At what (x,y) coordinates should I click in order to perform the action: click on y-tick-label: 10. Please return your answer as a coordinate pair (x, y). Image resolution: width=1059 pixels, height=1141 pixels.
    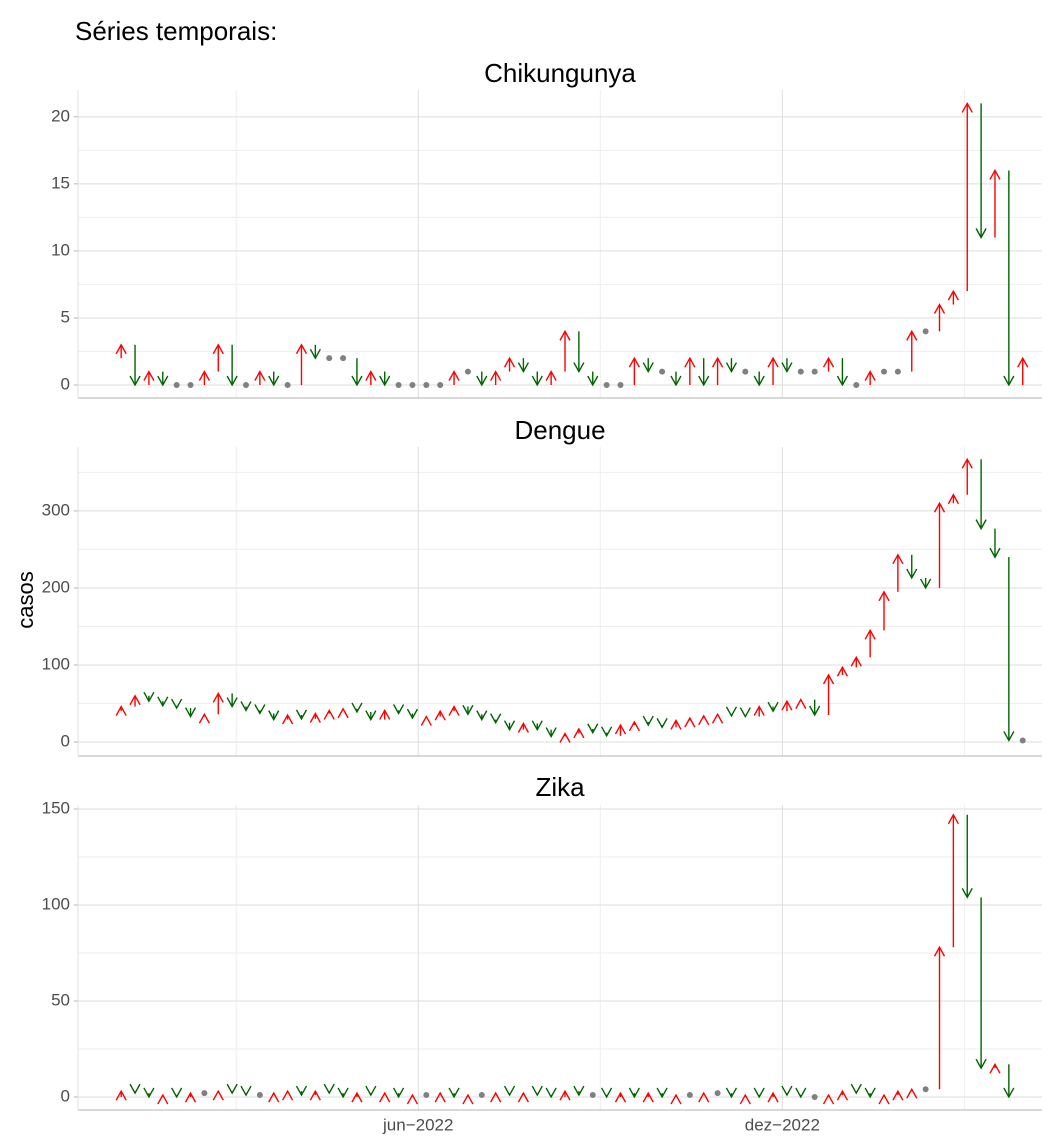
    Looking at the image, I should click on (60, 249).